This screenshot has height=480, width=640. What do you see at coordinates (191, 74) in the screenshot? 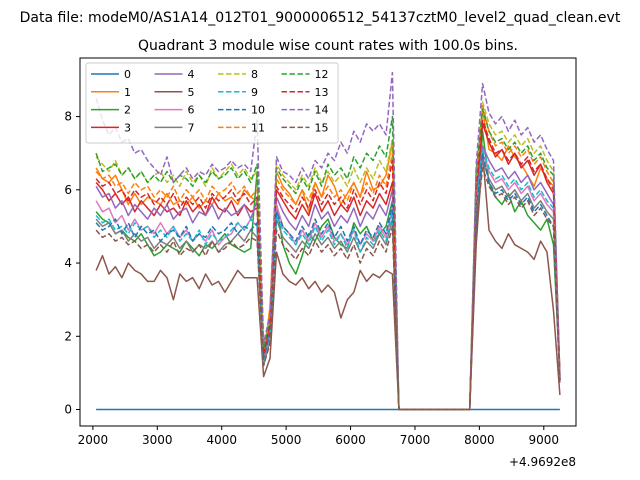
I see `legend-label-4: 4` at bounding box center [191, 74].